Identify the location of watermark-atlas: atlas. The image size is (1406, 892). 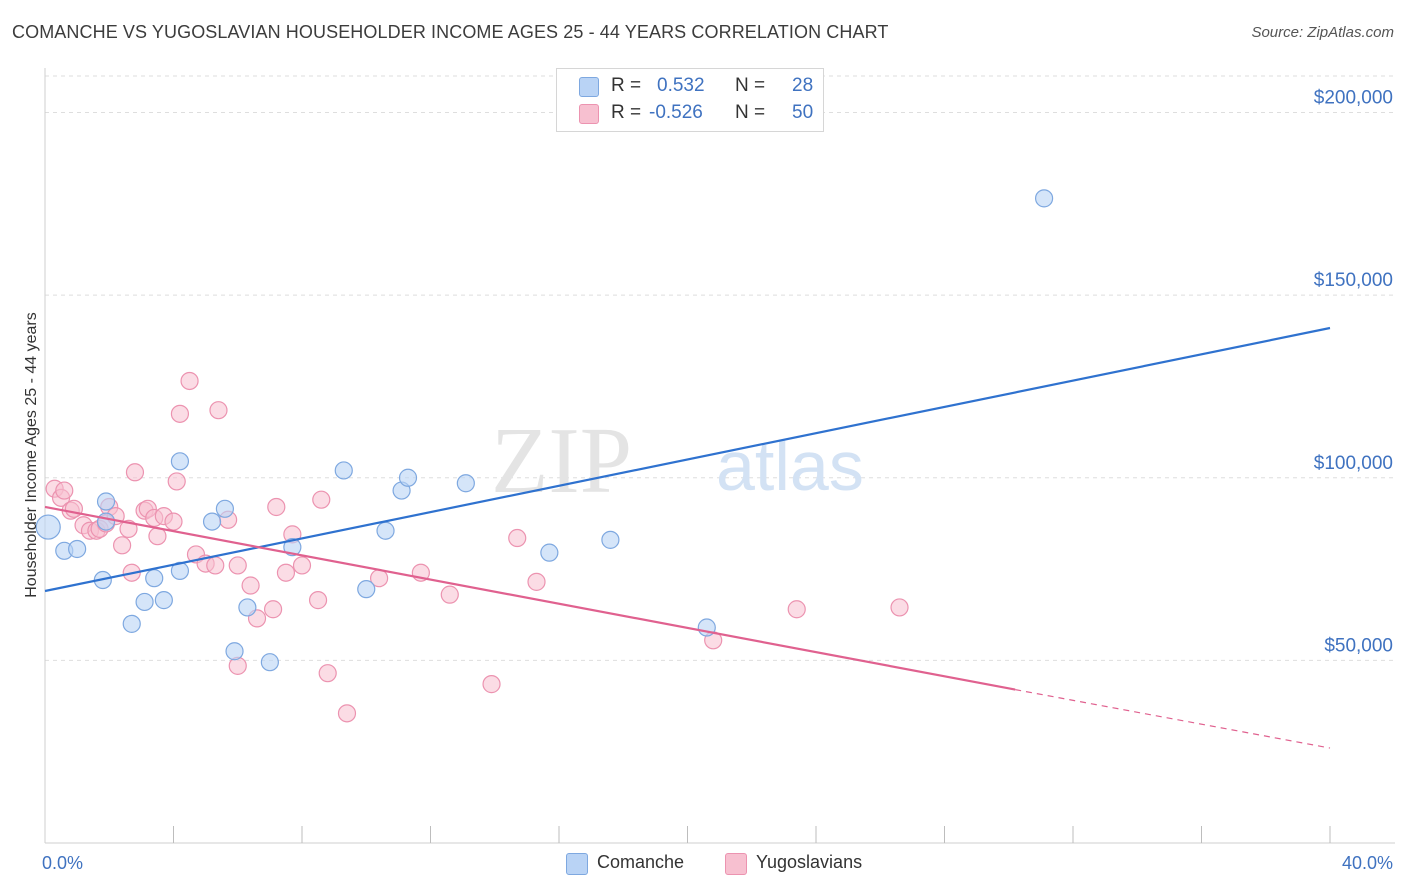
(790, 466).